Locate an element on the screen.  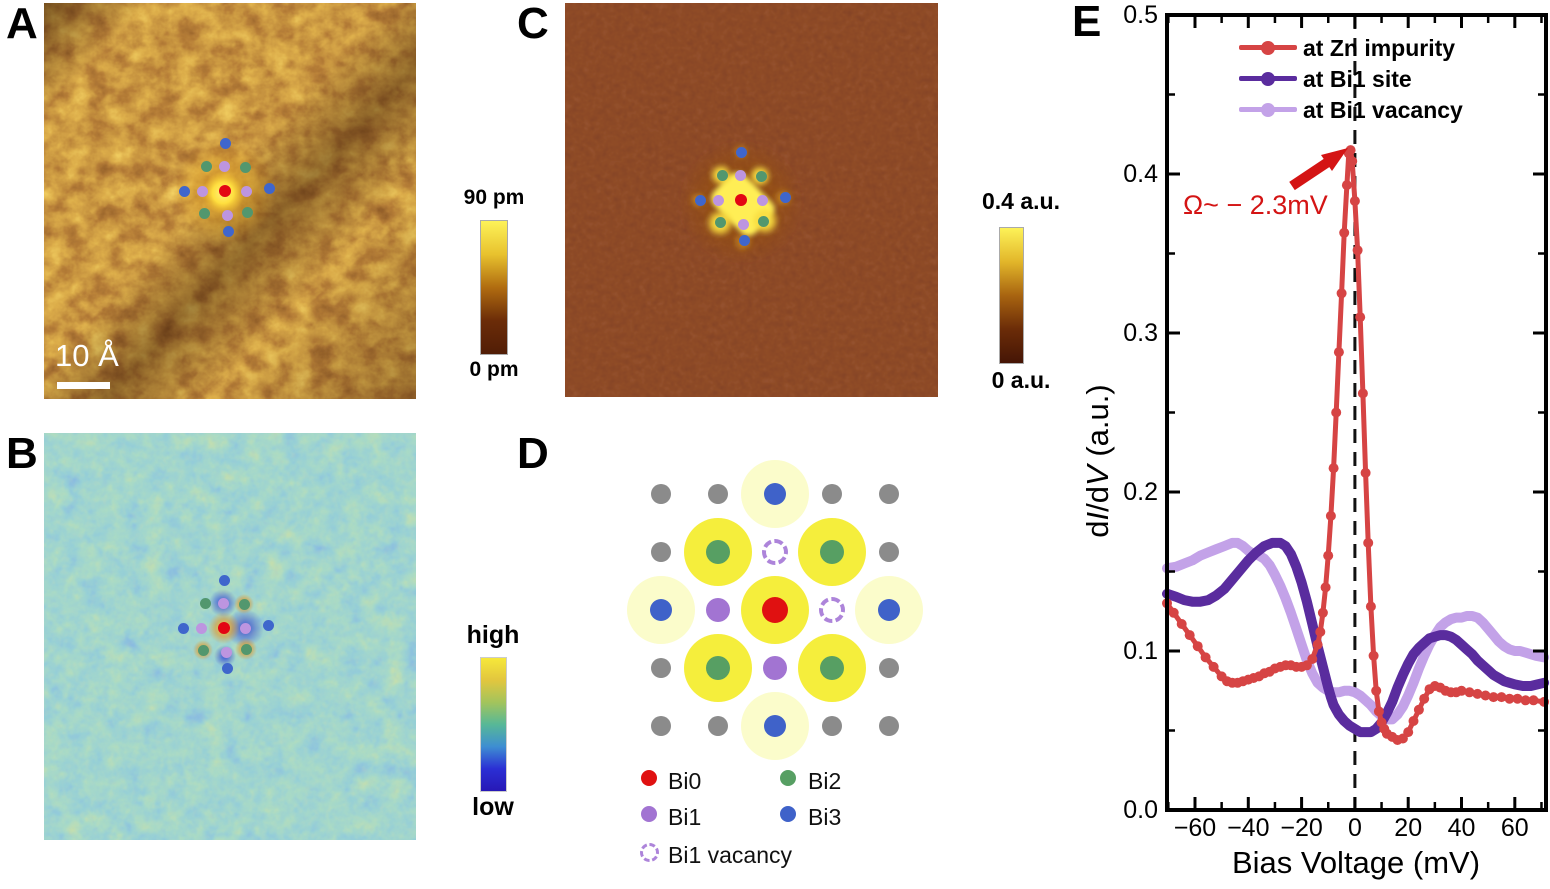
legend-entry-zn-impurity: at Zn impurity is located at coordinates (1351, 48).